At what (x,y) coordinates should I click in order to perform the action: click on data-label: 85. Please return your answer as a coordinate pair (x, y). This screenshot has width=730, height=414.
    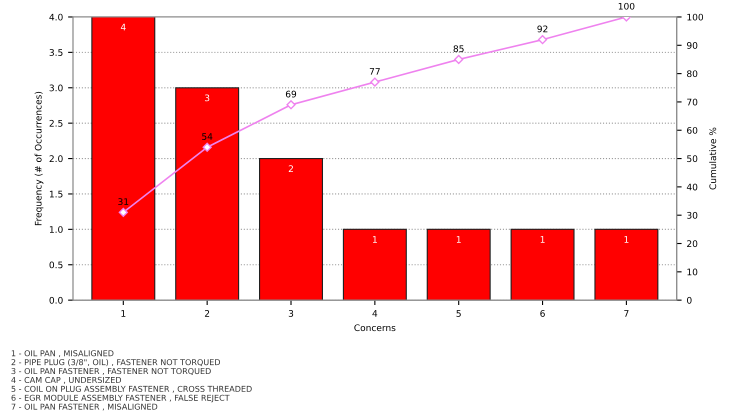
    Looking at the image, I should click on (459, 48).